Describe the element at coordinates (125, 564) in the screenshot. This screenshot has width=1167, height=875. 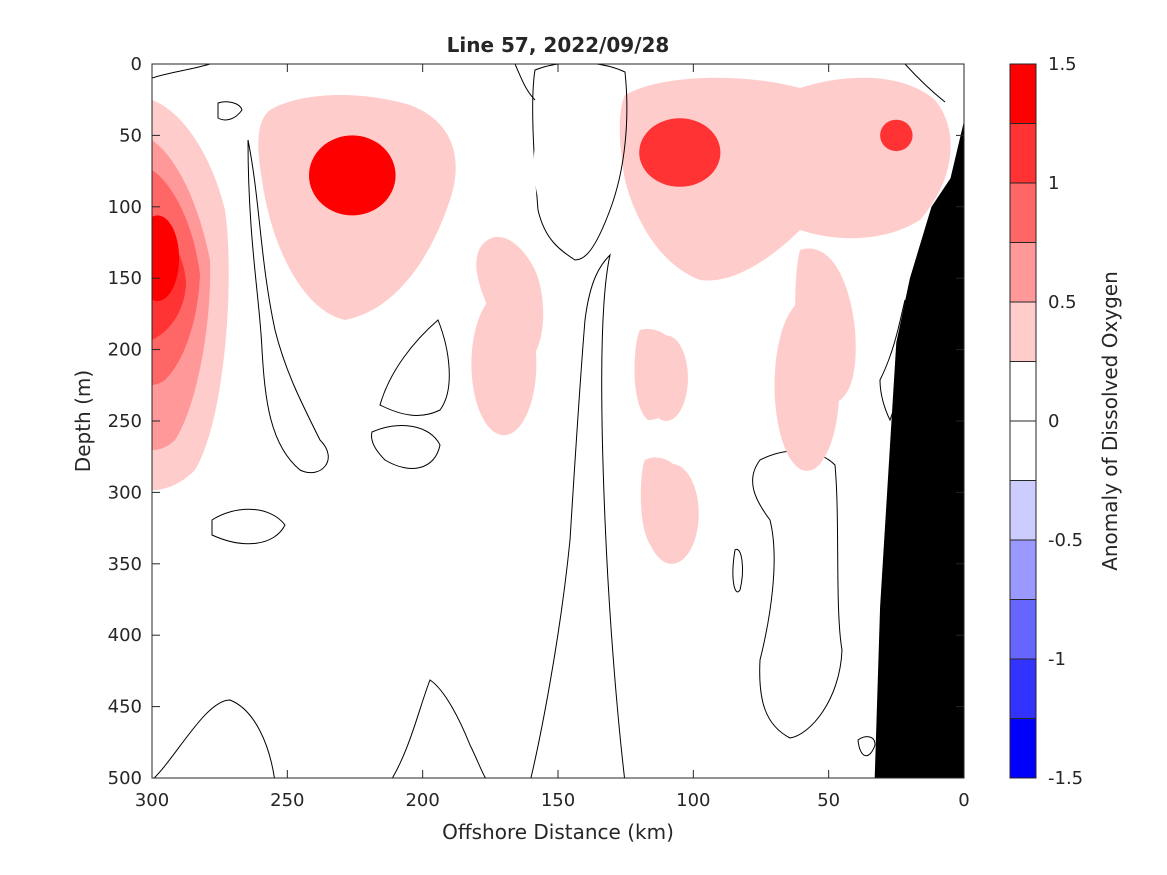
I see `y-tick-label: 350` at that location.